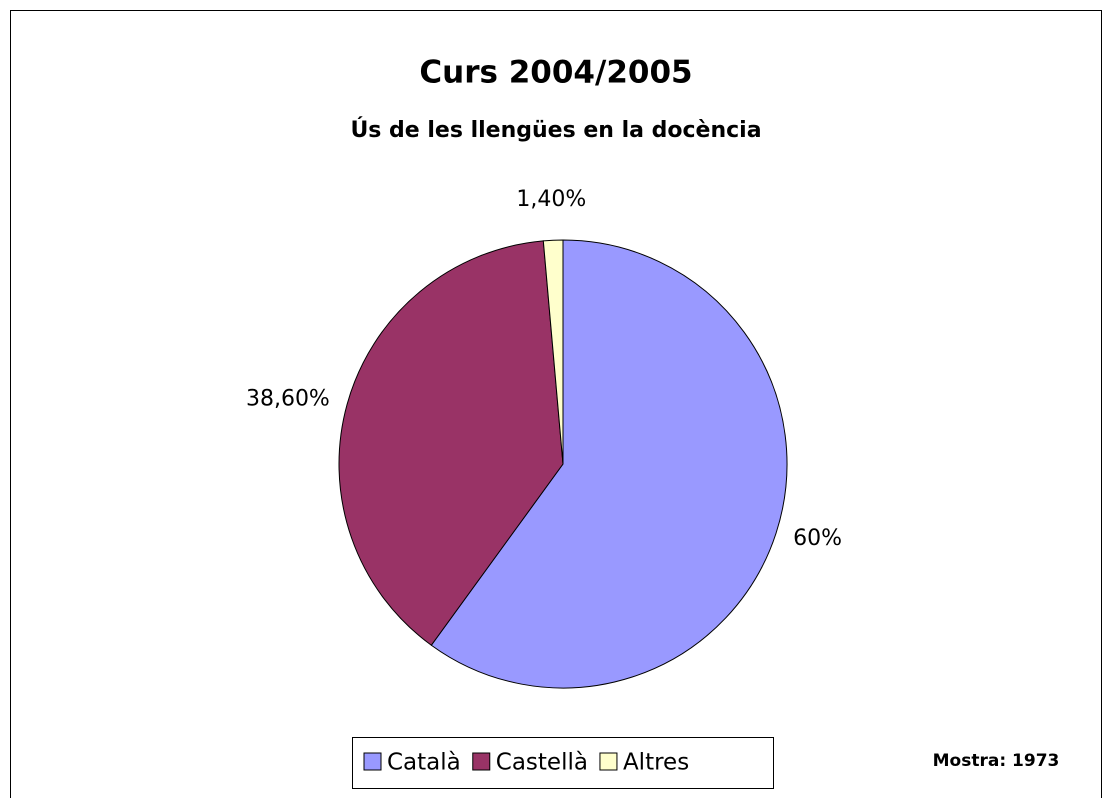  What do you see at coordinates (656, 763) in the screenshot?
I see `legend-label: Altres` at bounding box center [656, 763].